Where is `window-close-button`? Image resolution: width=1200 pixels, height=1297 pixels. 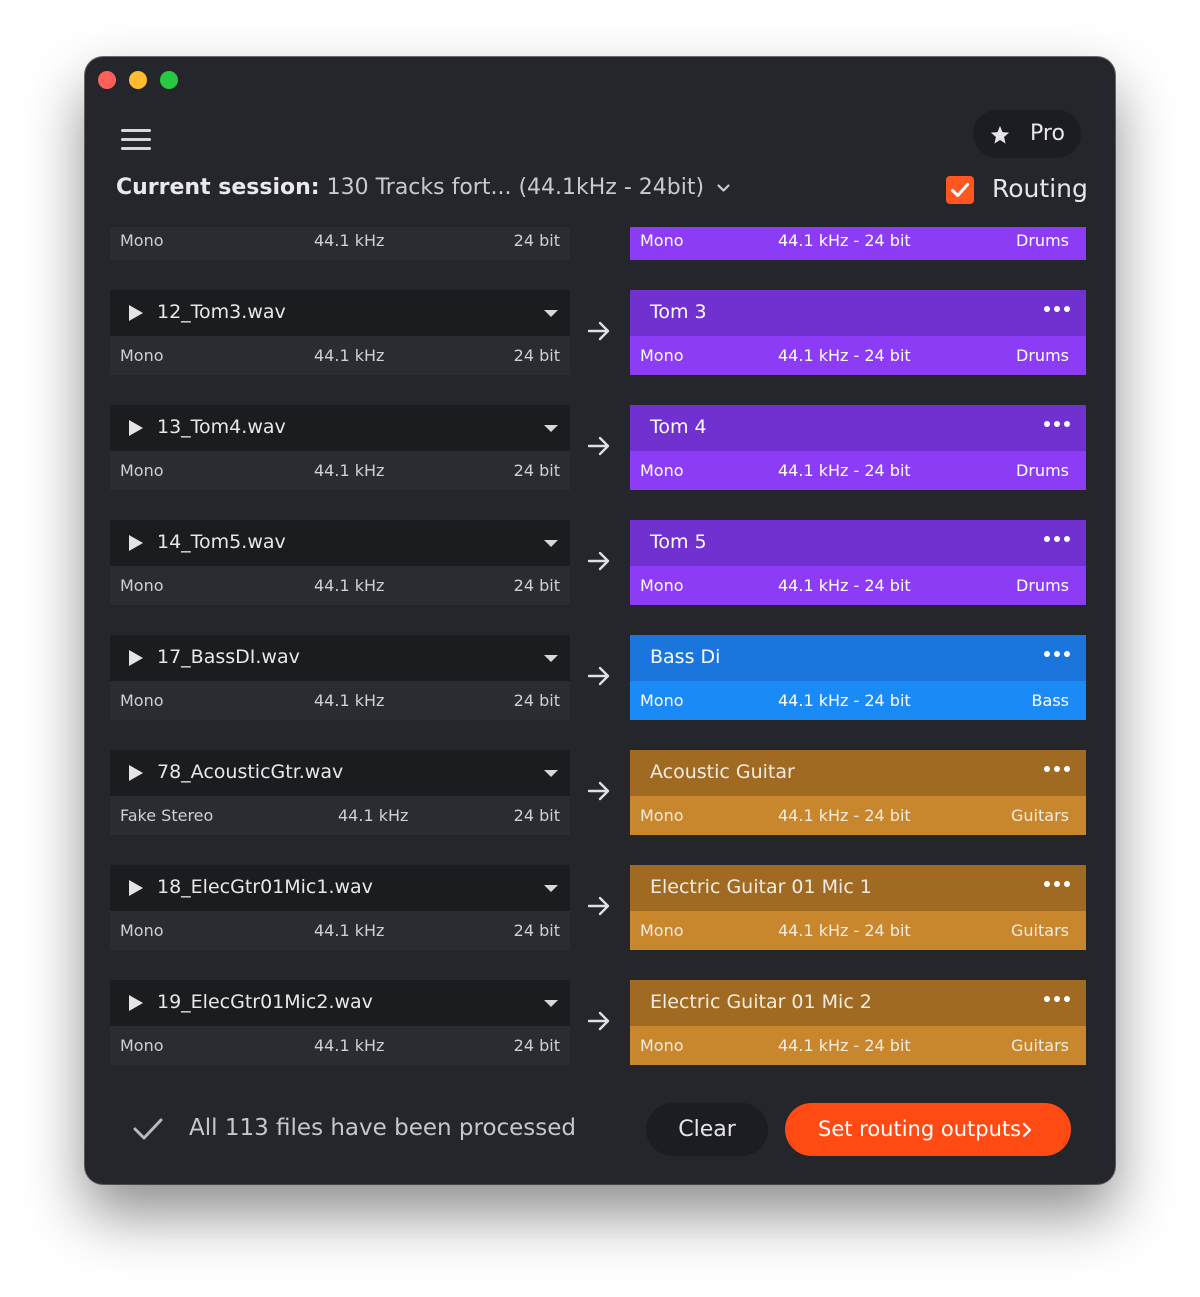
window-close-button is located at coordinates (107, 80).